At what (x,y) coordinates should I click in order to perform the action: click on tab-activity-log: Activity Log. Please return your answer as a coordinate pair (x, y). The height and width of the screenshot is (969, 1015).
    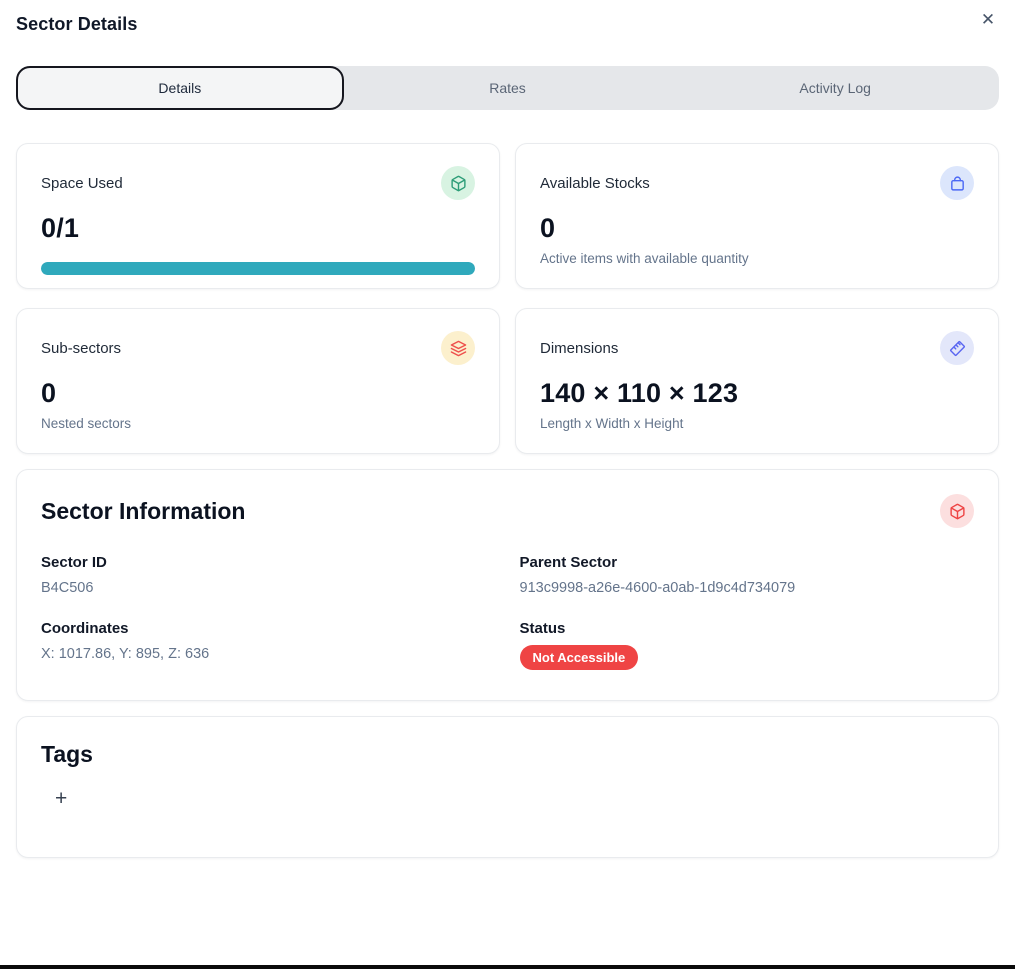
    Looking at the image, I should click on (835, 88).